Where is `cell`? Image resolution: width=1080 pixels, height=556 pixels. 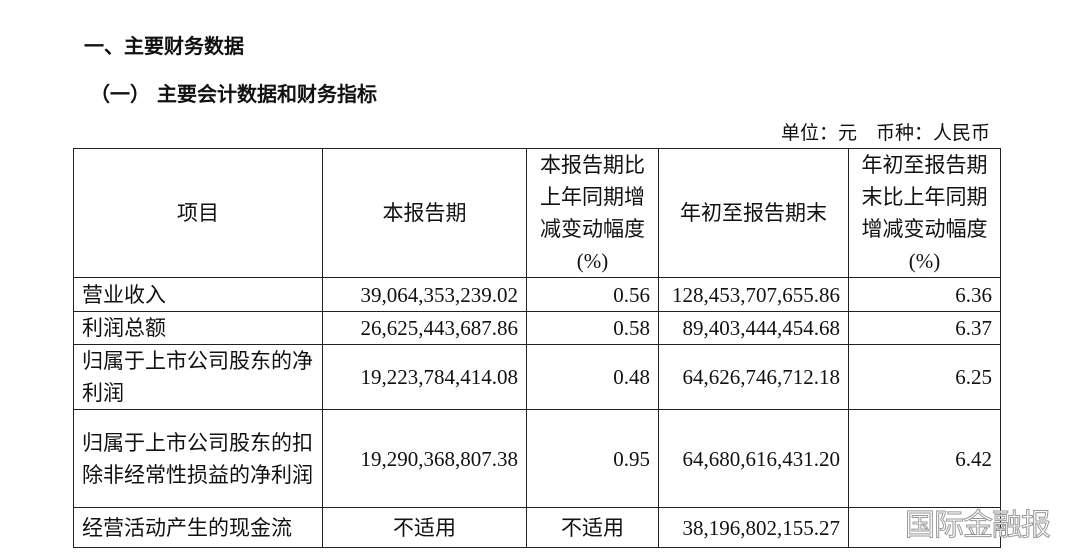 cell is located at coordinates (924, 527).